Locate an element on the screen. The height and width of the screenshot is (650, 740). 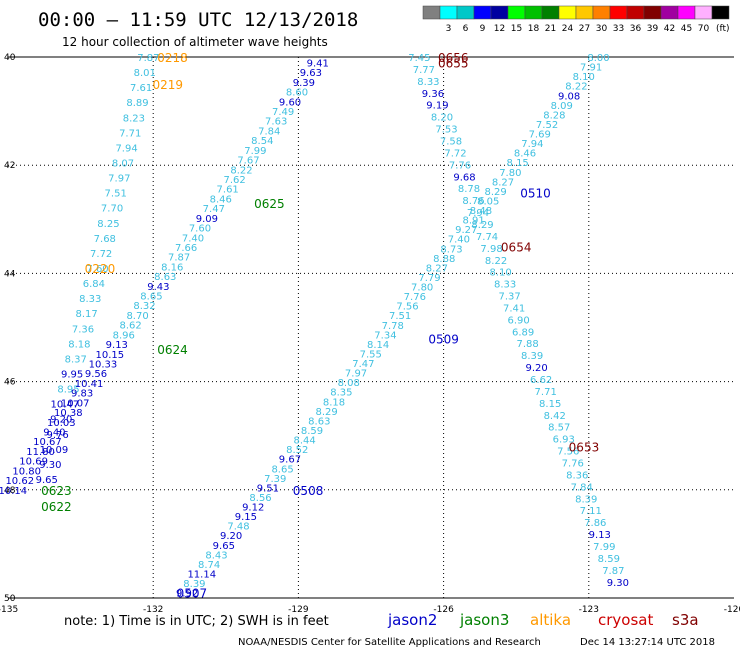
wave-height-value: 8.22 is located at coordinates (576, 87).